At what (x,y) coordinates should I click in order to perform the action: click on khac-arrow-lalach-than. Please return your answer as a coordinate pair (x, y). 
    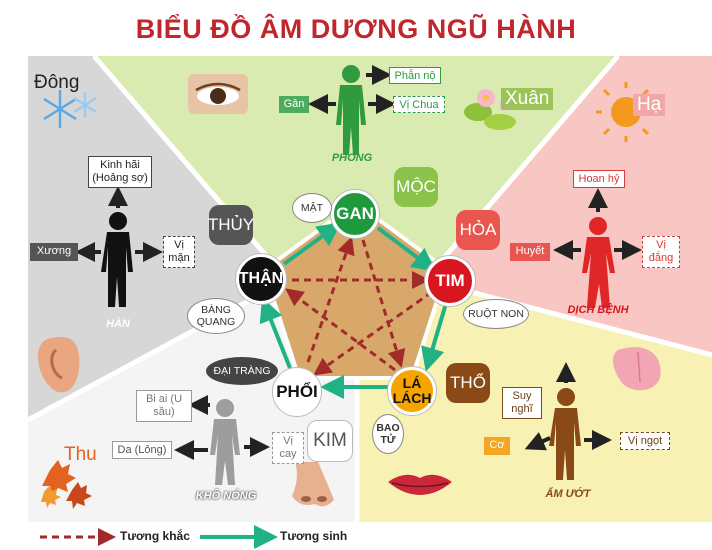
    Looking at the image, I should click on (340, 330).